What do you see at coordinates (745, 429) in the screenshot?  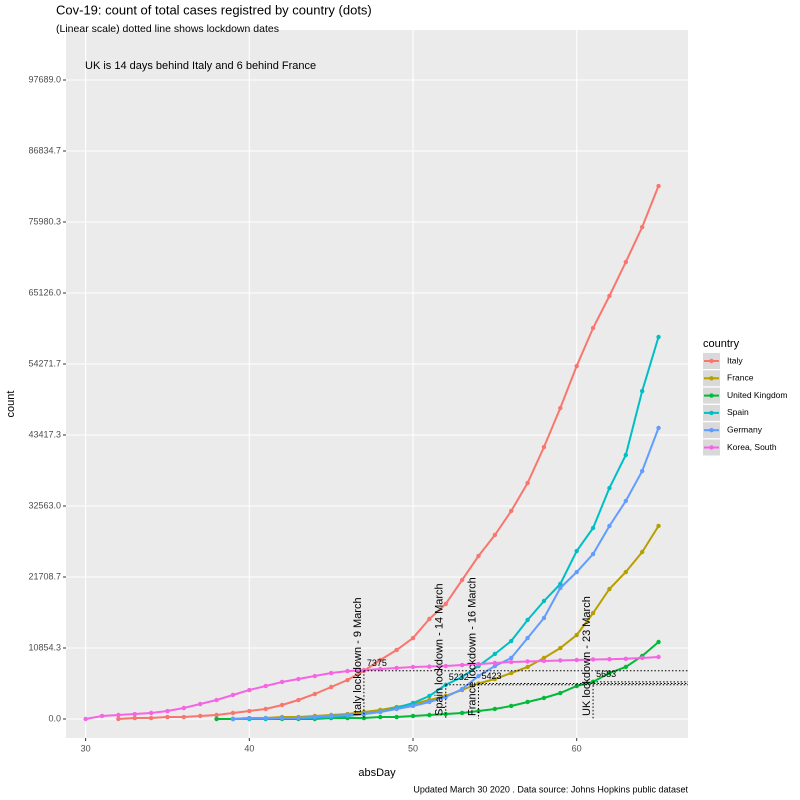 I see `legend-label: Germany` at bounding box center [745, 429].